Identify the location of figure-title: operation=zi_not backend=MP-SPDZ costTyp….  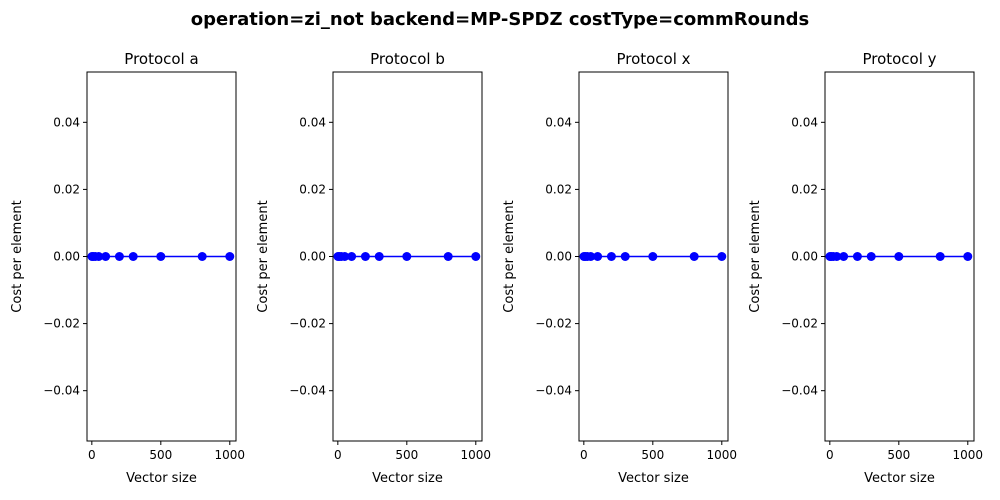
(500, 19).